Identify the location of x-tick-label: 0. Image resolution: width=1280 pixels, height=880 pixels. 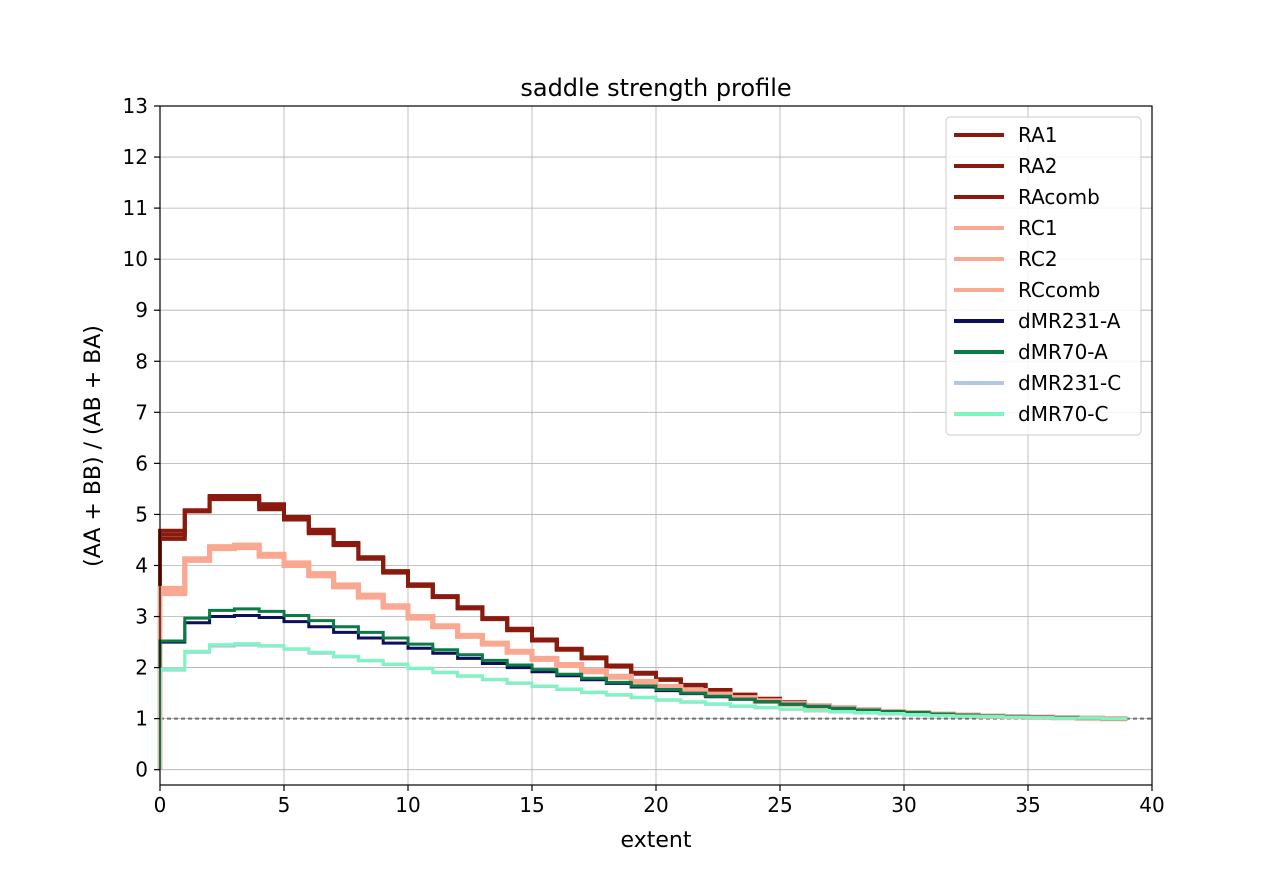
(160, 805).